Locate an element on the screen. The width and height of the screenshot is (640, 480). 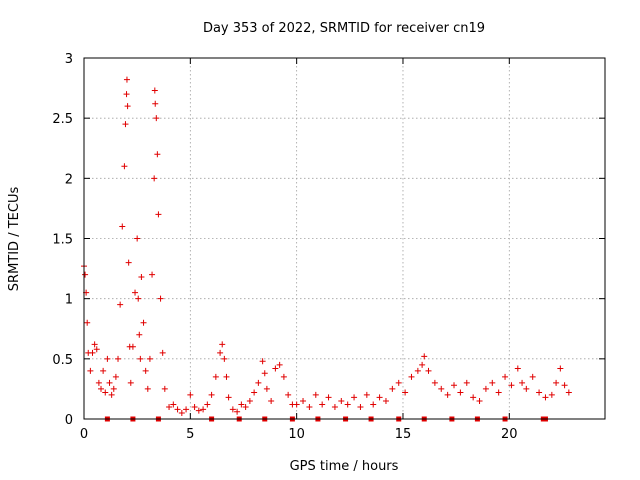
y-tick-label: 2 is located at coordinates (69, 179).